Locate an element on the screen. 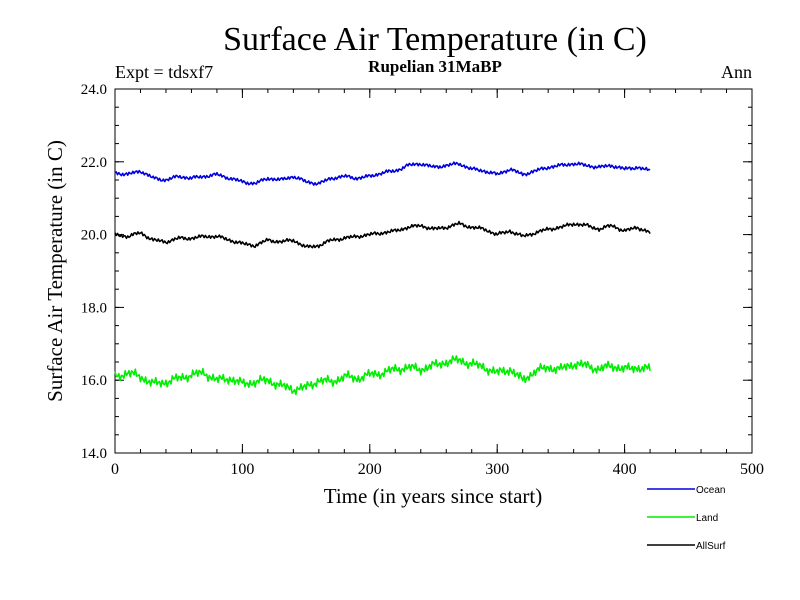 The width and height of the screenshot is (800, 600). y-tick-label: 14.0 is located at coordinates (94, 454).